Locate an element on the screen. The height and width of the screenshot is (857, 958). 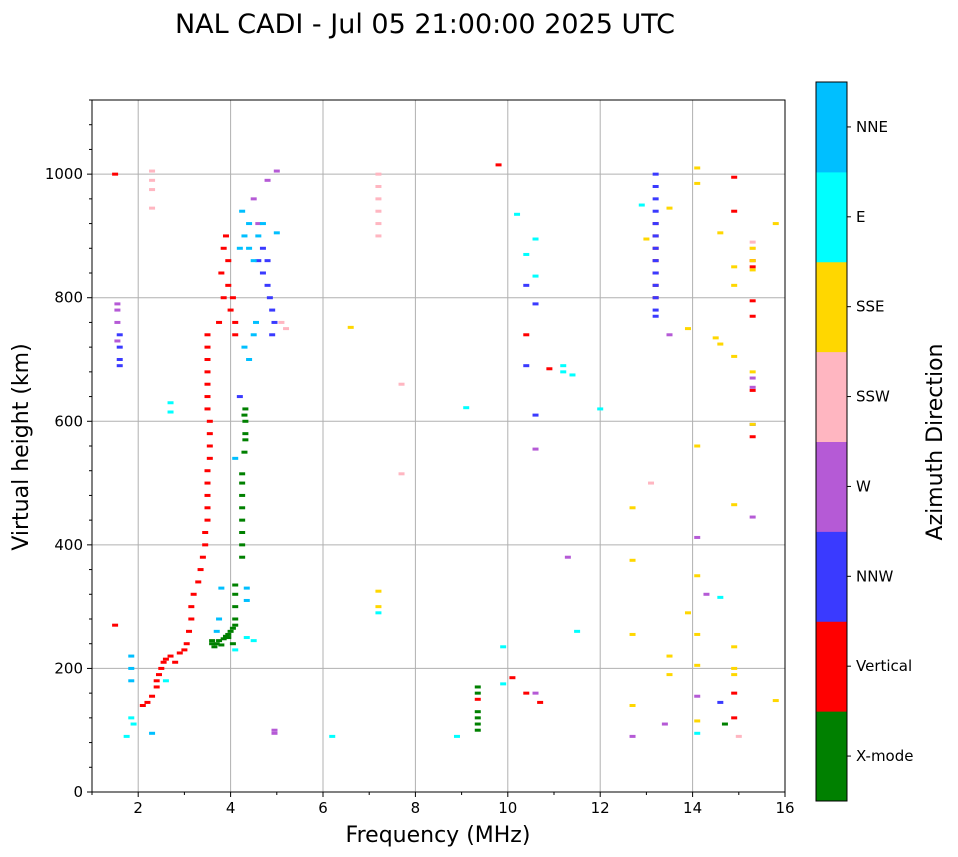
y-tick-label: 0 is located at coordinates (78, 792).